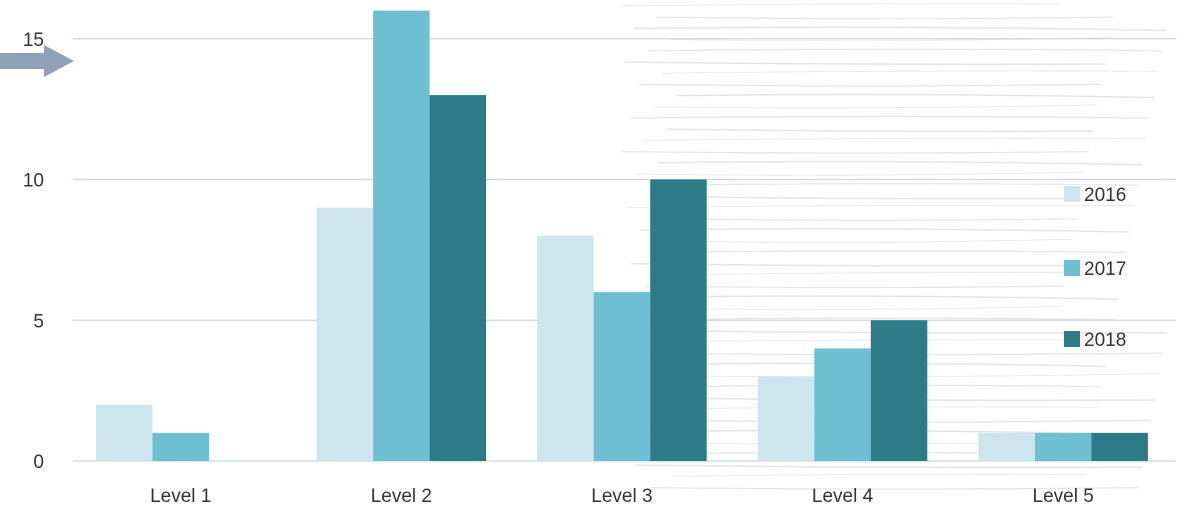  I want to click on legend-label-2017: 2017, so click(1105, 269).